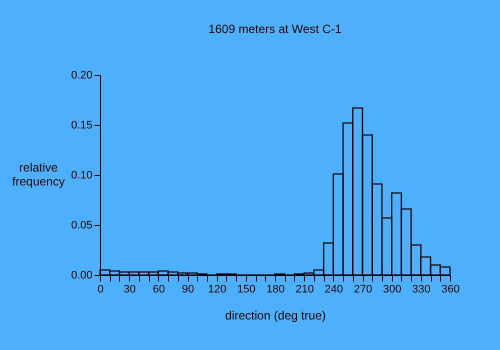  What do you see at coordinates (81, 276) in the screenshot?
I see `y-tick-label: 0.00` at bounding box center [81, 276].